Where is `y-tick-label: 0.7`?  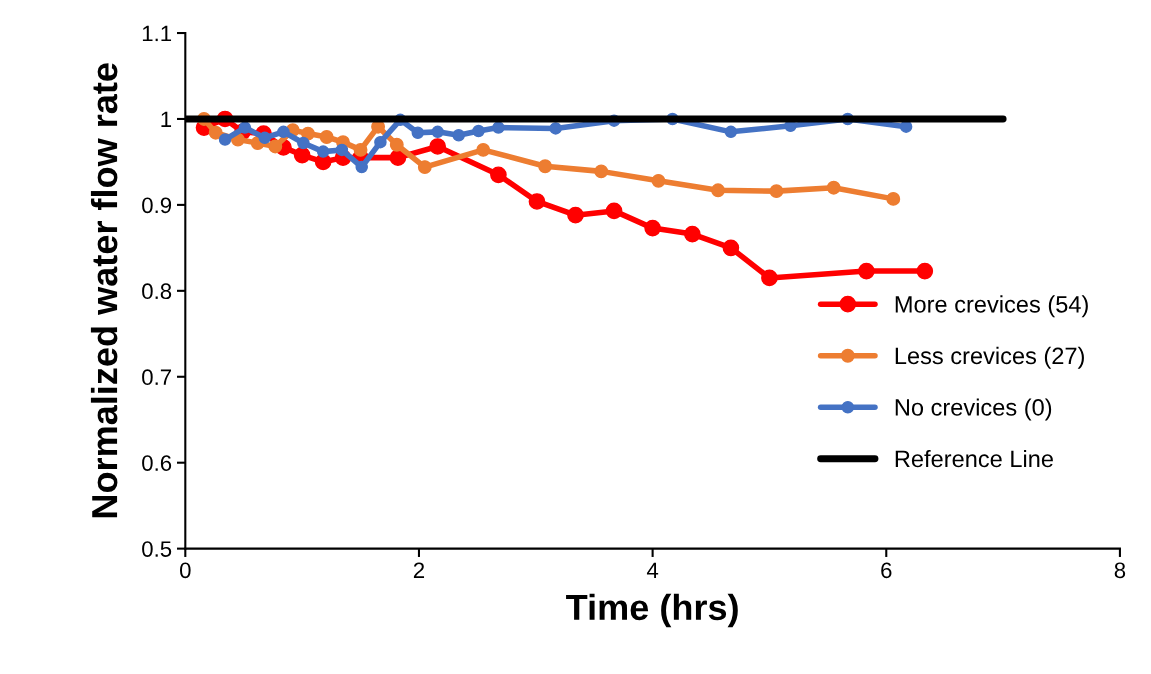
y-tick-label: 0.7 is located at coordinates (156, 377).